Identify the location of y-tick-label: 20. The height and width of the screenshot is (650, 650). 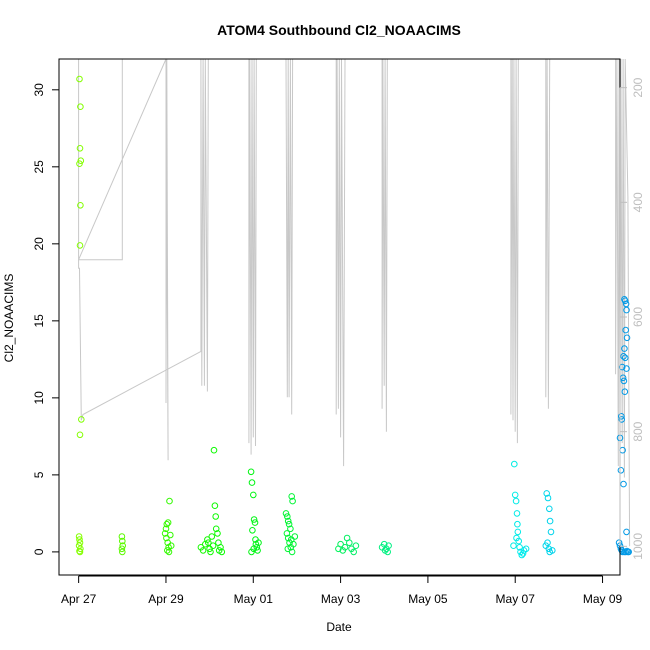
(39, 244).